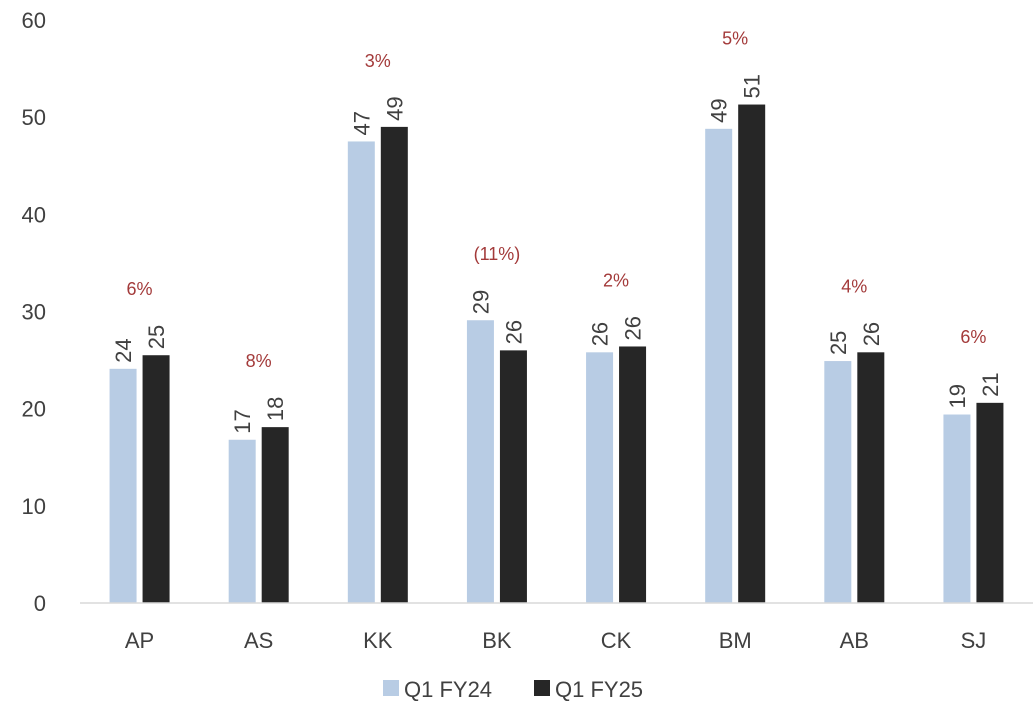  I want to click on value-label: 24, so click(123, 350).